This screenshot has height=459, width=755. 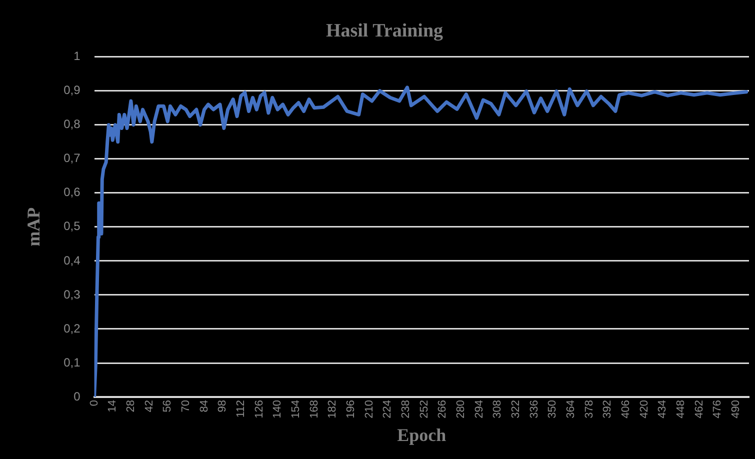 I want to click on x-tick-label: 28, so click(x=130, y=406).